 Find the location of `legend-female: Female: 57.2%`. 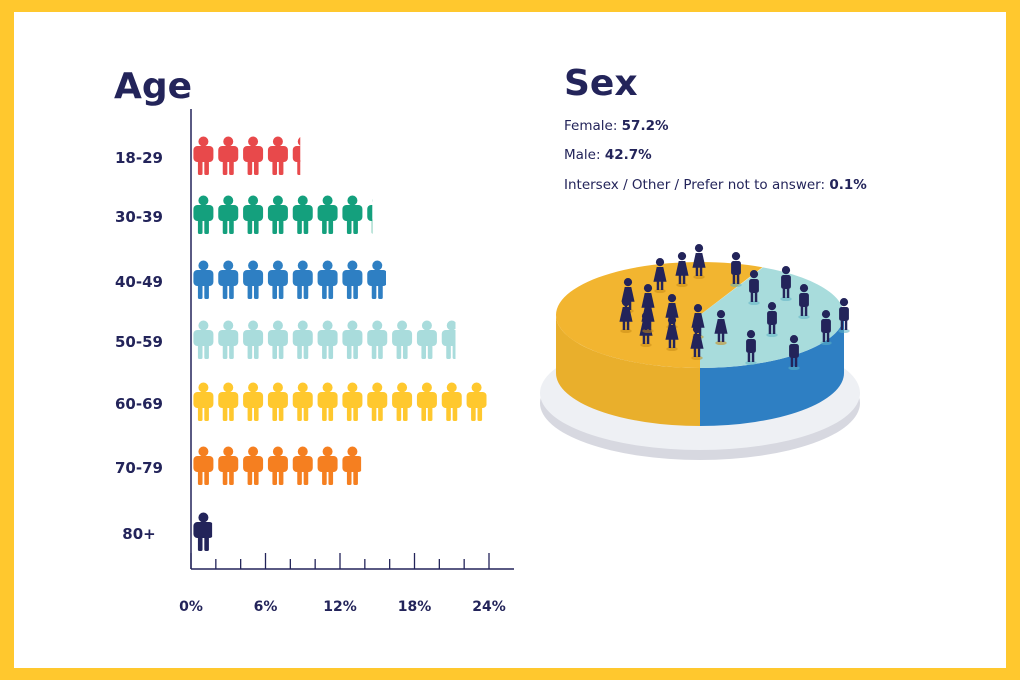

legend-female: Female: 57.2% is located at coordinates (616, 126).